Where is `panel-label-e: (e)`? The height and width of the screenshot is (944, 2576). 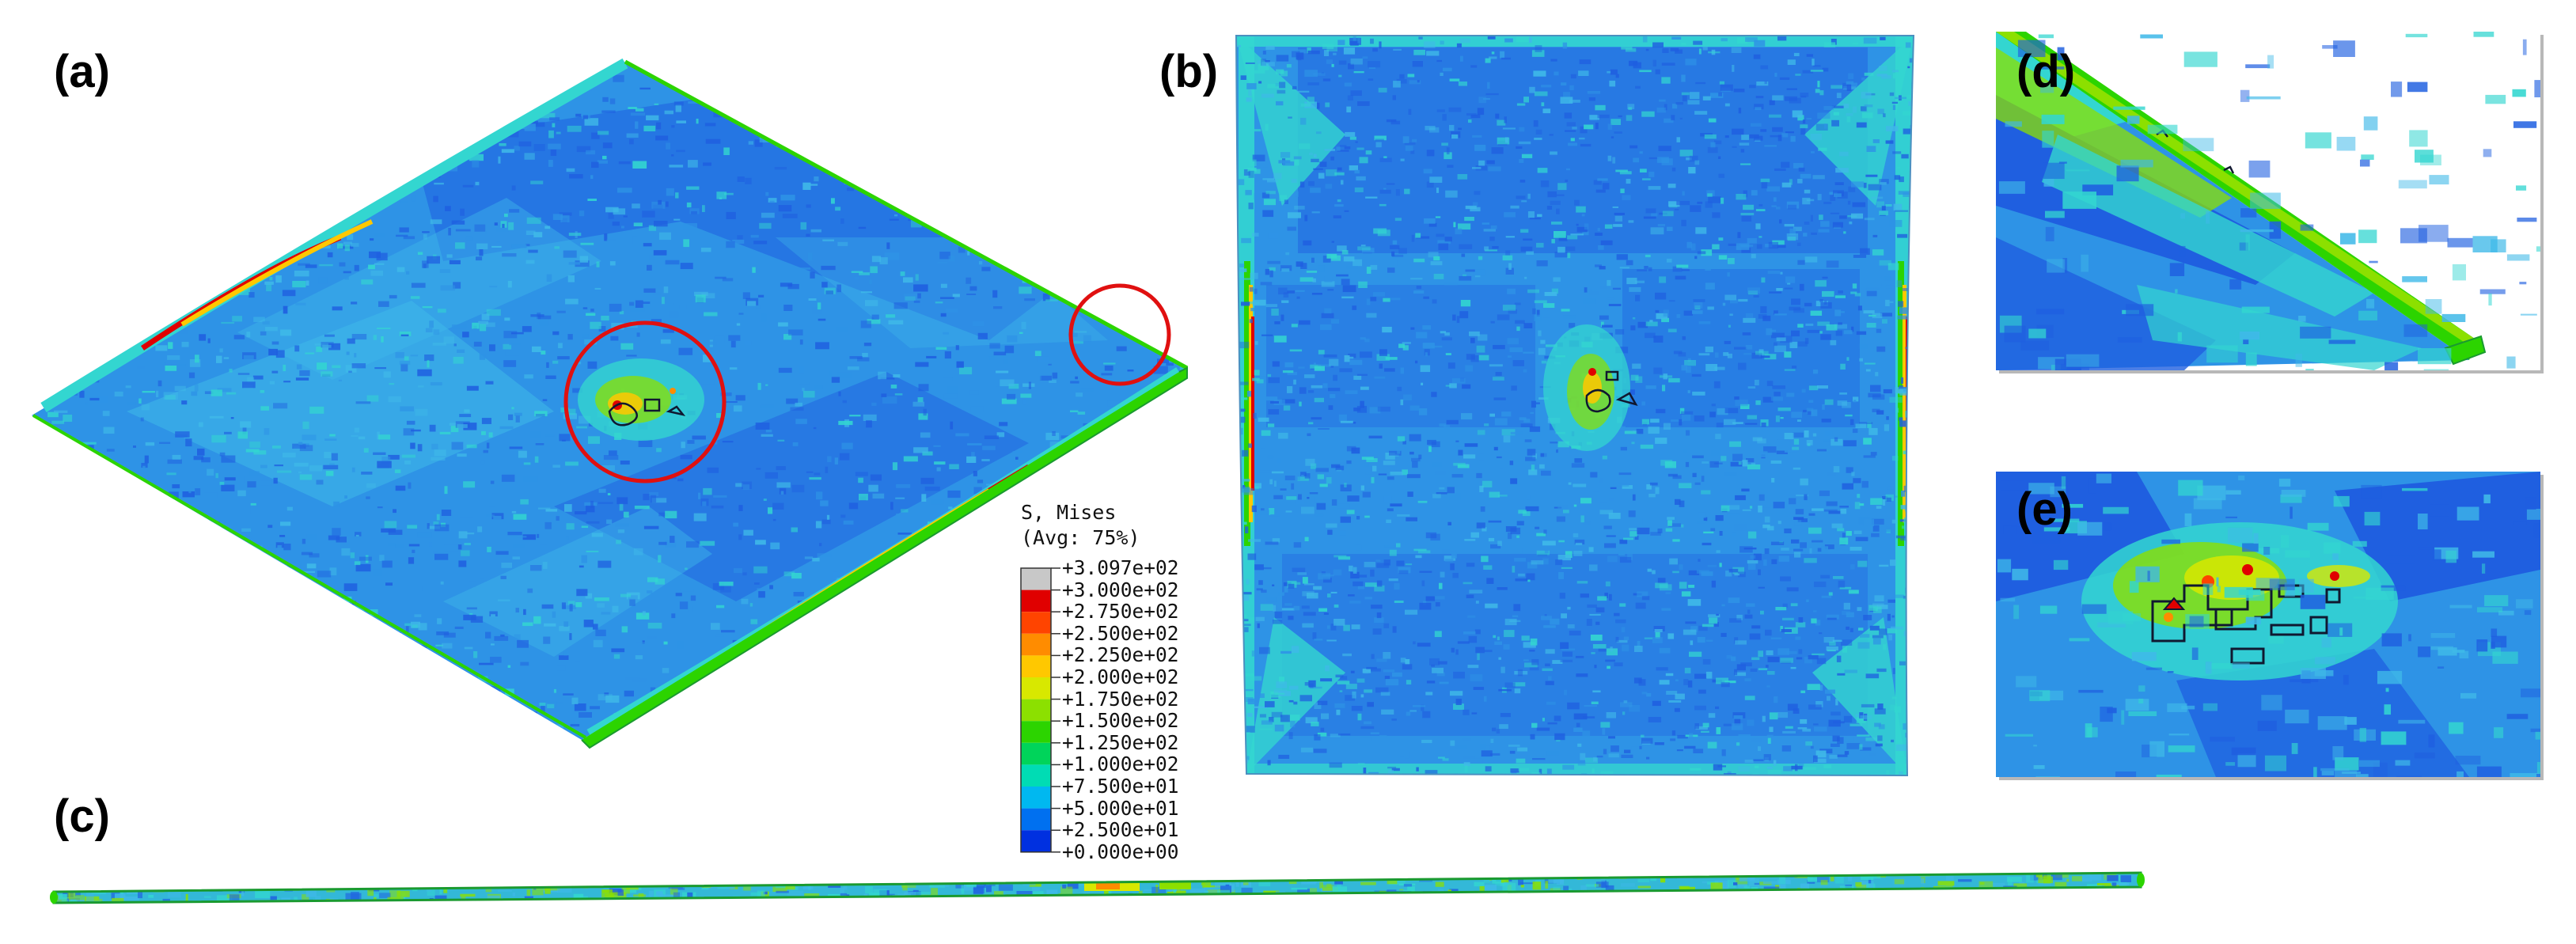
panel-label-e: (e) is located at coordinates (2044, 509).